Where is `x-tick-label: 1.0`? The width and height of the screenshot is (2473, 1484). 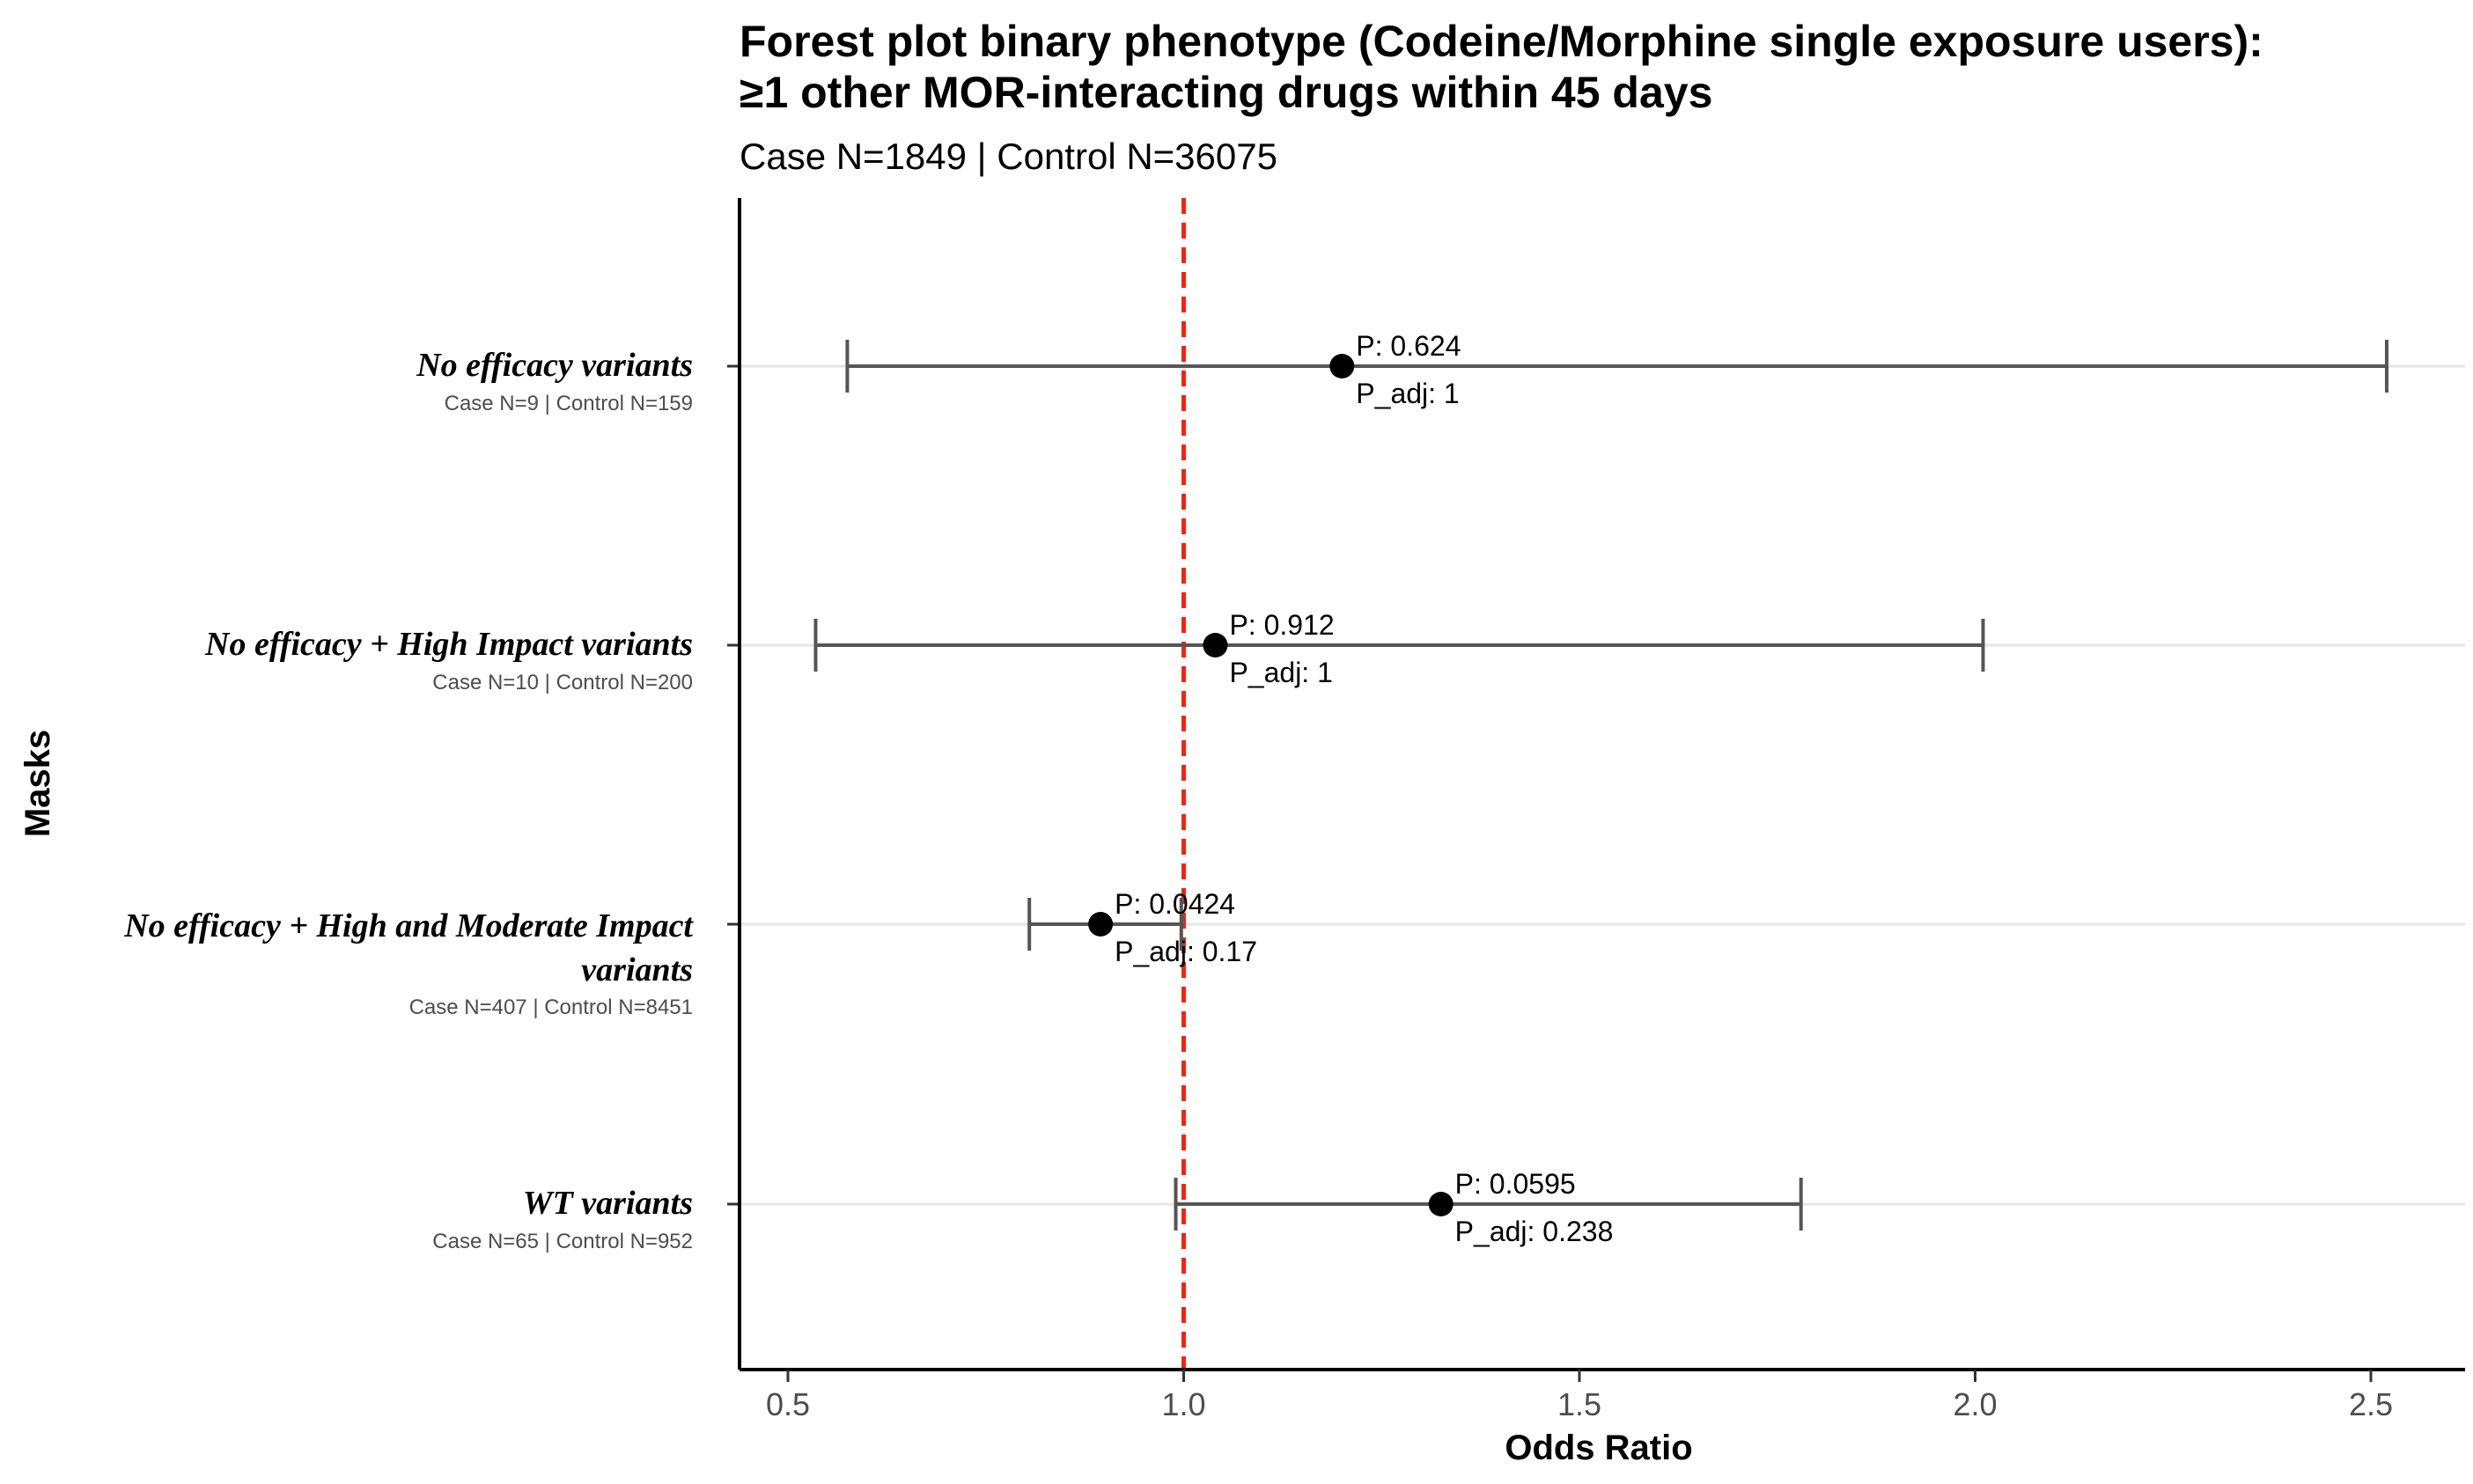
x-tick-label: 1.0 is located at coordinates (1183, 1404).